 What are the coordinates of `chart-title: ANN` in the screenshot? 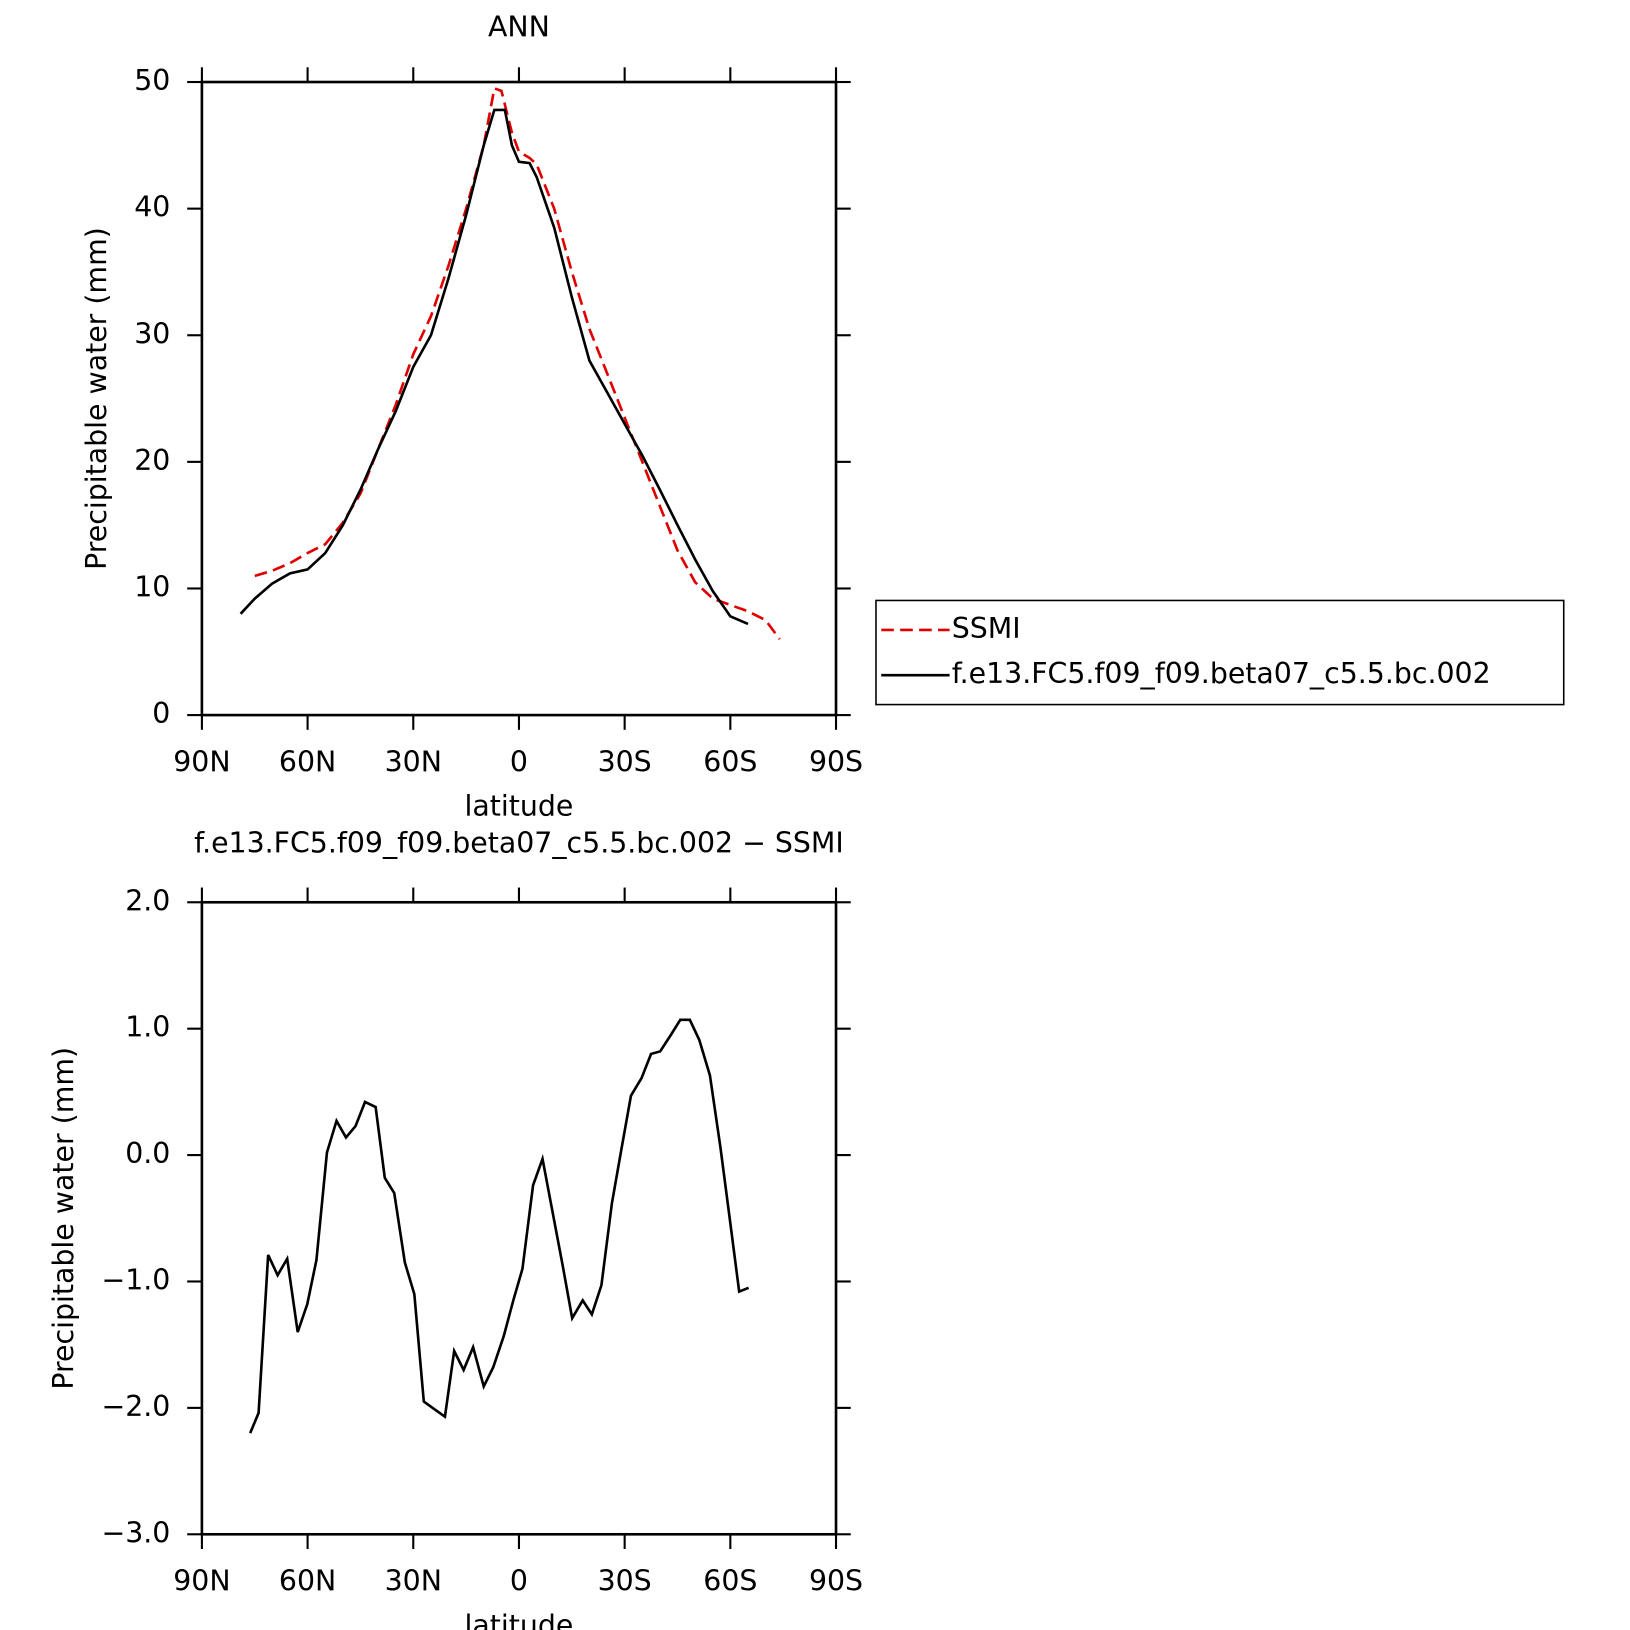 It's located at (519, 26).